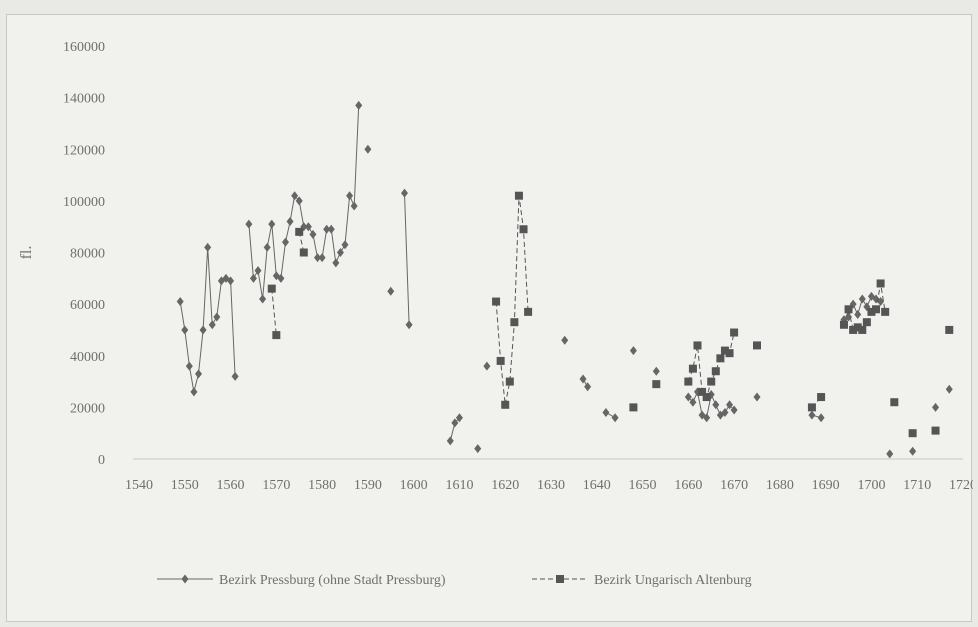 This screenshot has width=978, height=627. What do you see at coordinates (276, 485) in the screenshot?
I see `x-tick-label: 1570` at bounding box center [276, 485].